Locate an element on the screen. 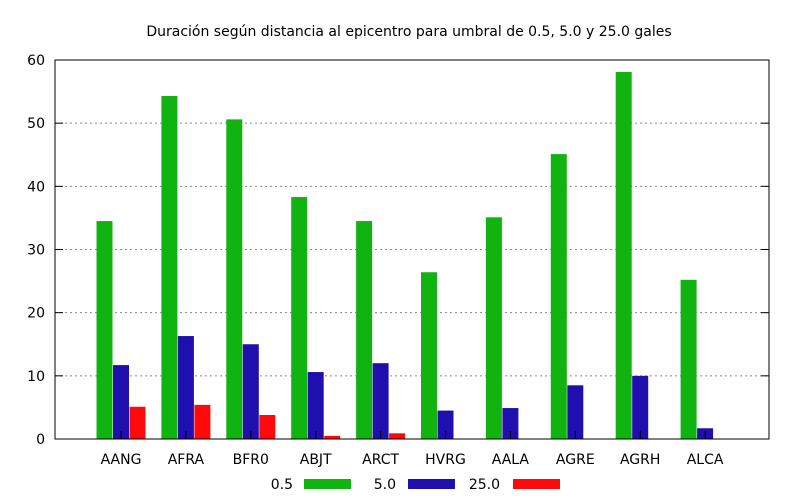  x-tick-label: ABJT is located at coordinates (316, 460).